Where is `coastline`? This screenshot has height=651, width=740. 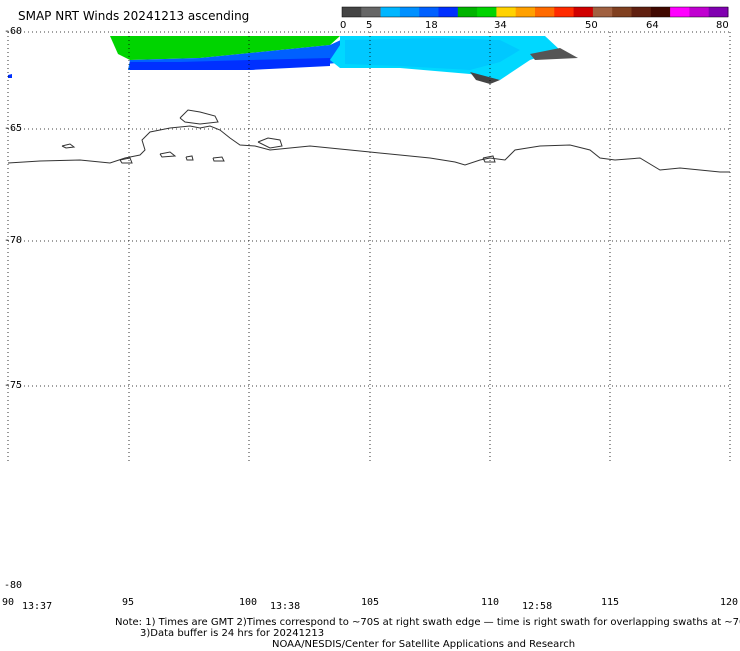
coastline is located at coordinates (368, 141).